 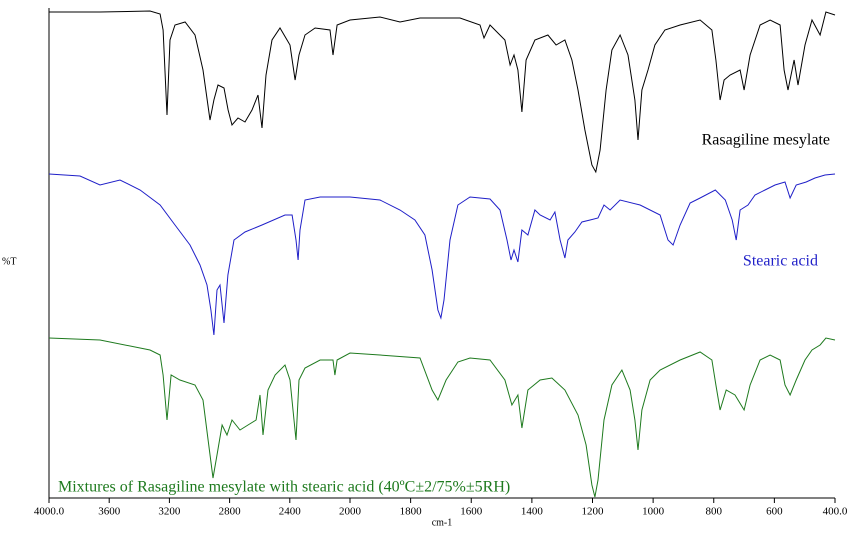 What do you see at coordinates (9, 261) in the screenshot?
I see `y-axis-title: %T` at bounding box center [9, 261].